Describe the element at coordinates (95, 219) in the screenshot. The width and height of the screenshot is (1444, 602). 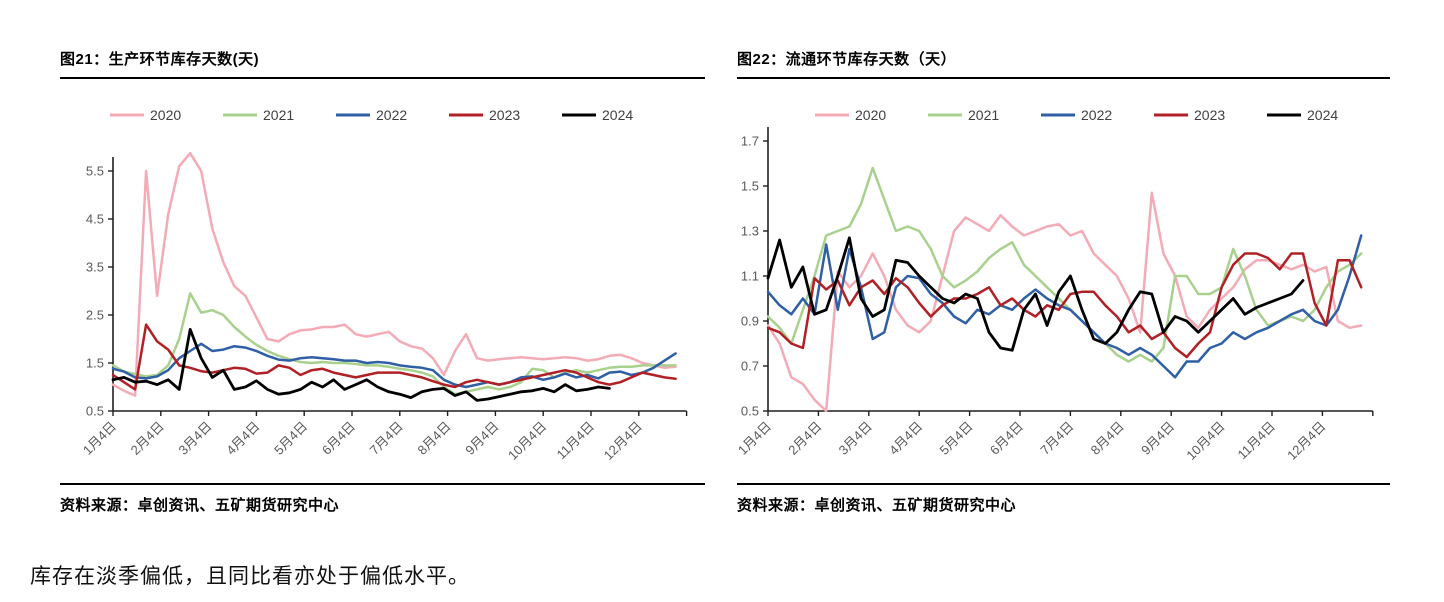
I see `y-tick-label: 4.5` at that location.